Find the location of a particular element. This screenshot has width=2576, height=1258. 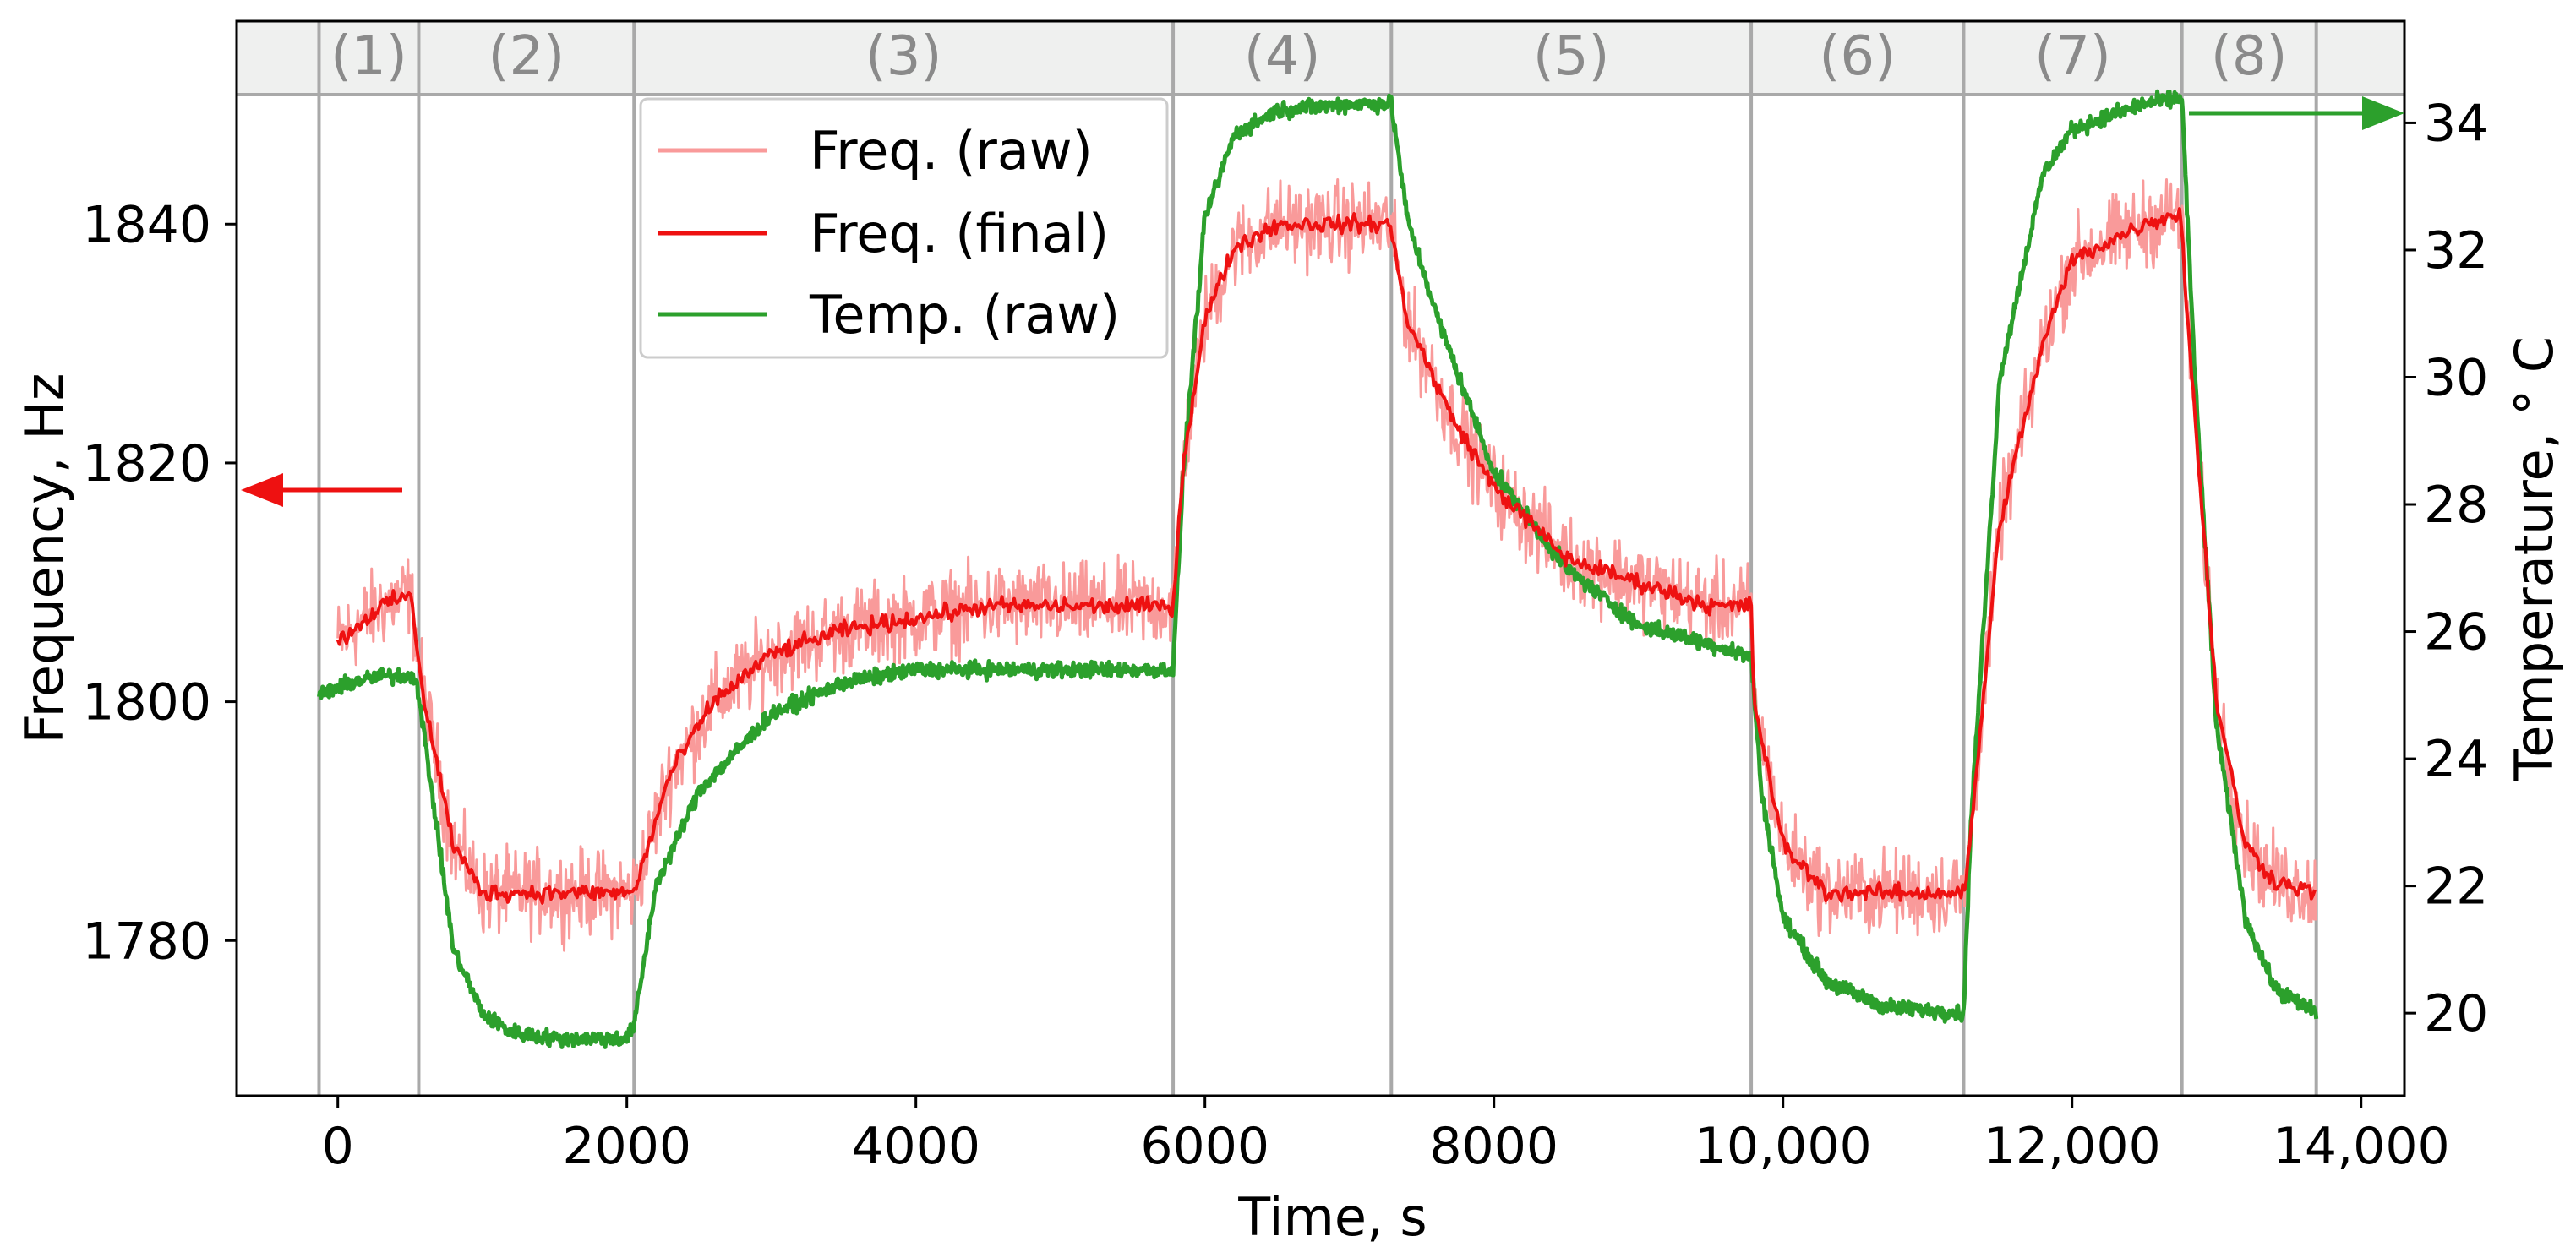

left-y-tick-label: 1820 is located at coordinates (146, 464).